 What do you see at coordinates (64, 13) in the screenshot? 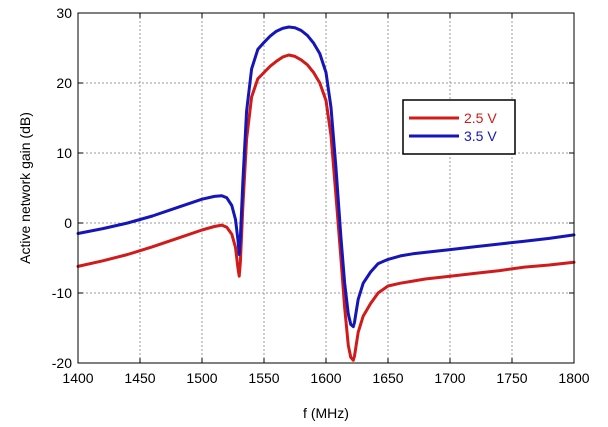
I see `y-tick-label: 30` at bounding box center [64, 13].